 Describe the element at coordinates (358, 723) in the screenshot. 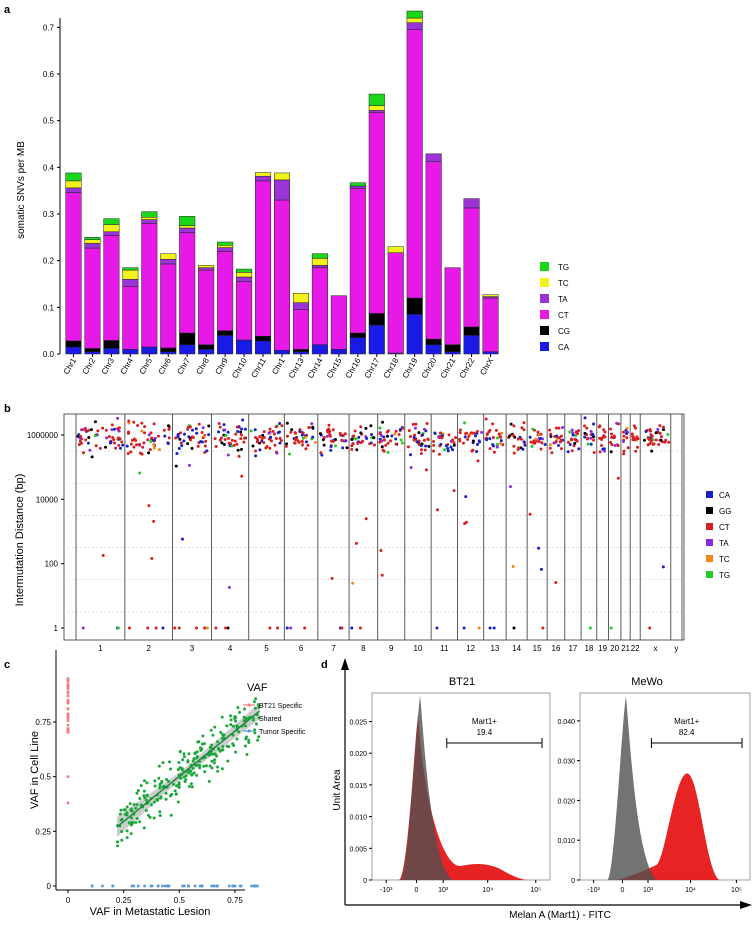

I see `y-tick-label: 0.025` at that location.